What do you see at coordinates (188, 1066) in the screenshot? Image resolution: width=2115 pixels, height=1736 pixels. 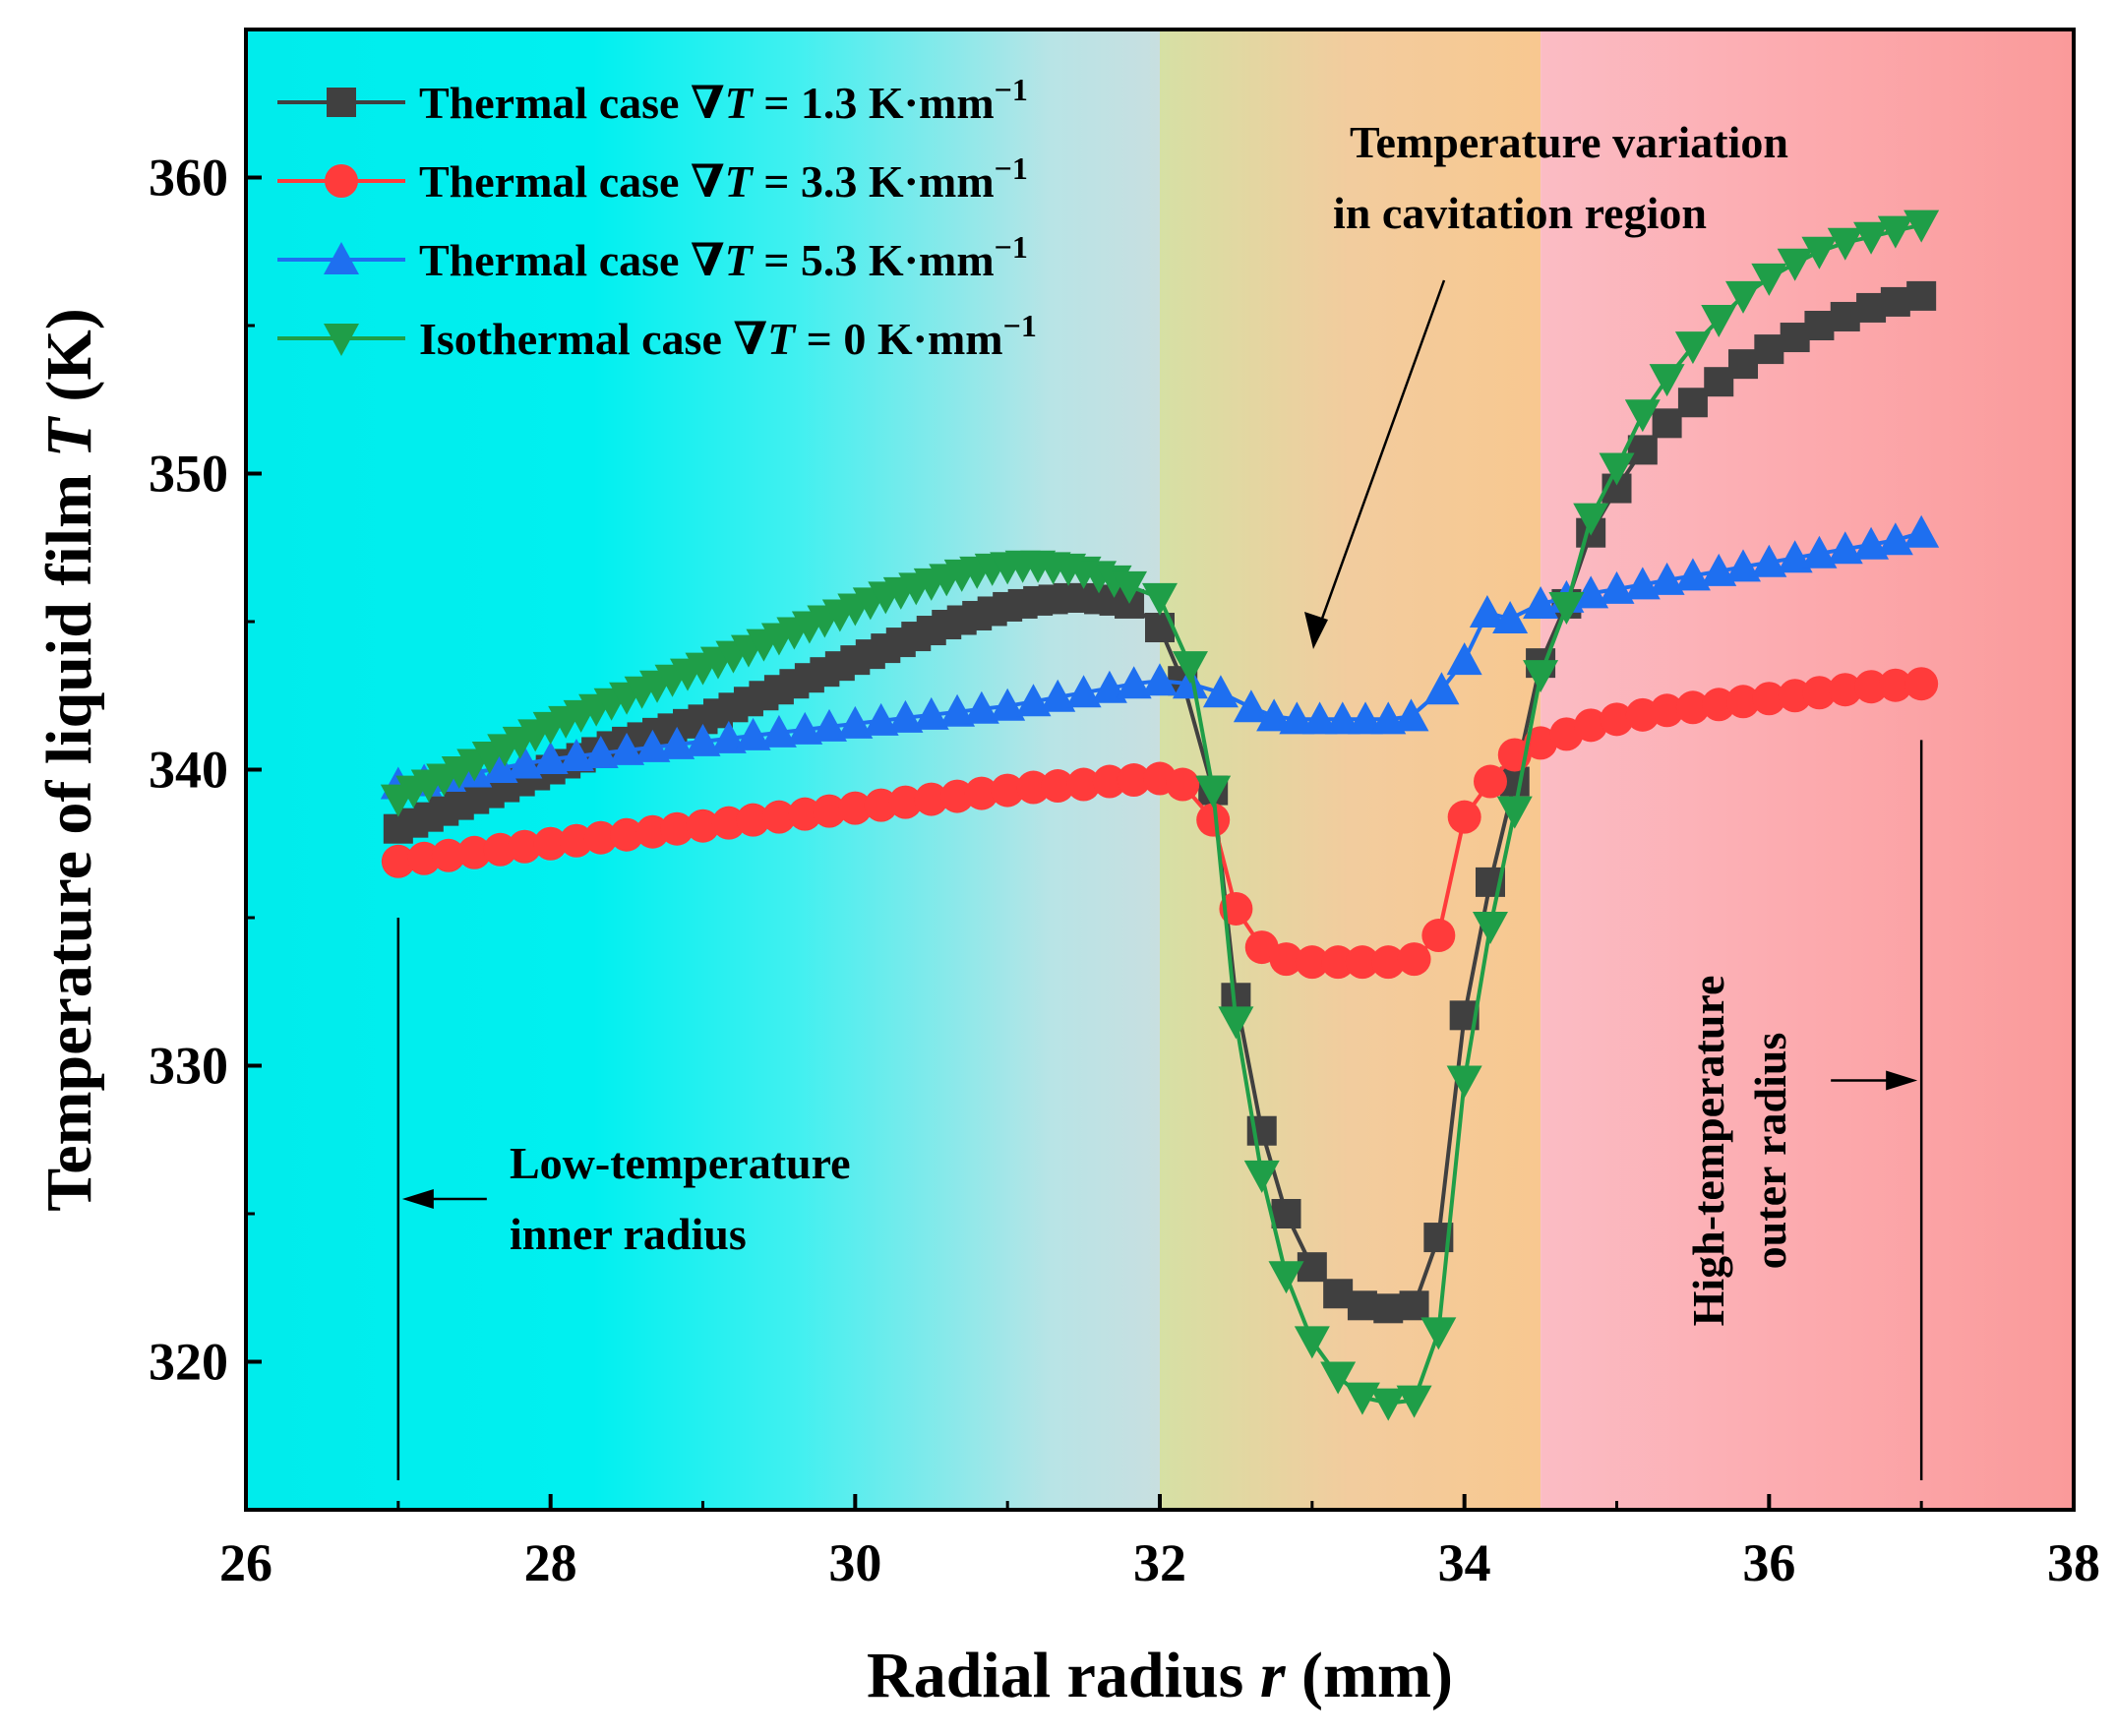 I see `y-tick-label: 330` at bounding box center [188, 1066].